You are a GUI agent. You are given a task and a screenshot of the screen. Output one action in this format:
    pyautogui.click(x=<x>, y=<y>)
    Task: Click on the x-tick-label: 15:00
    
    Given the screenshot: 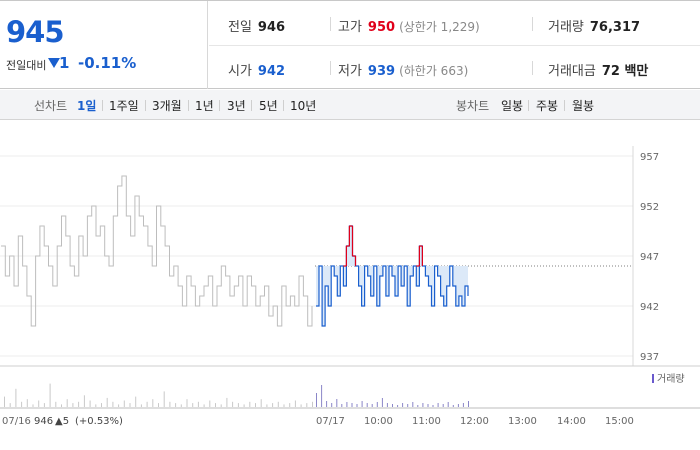 What is the action you would take?
    pyautogui.click(x=619, y=421)
    